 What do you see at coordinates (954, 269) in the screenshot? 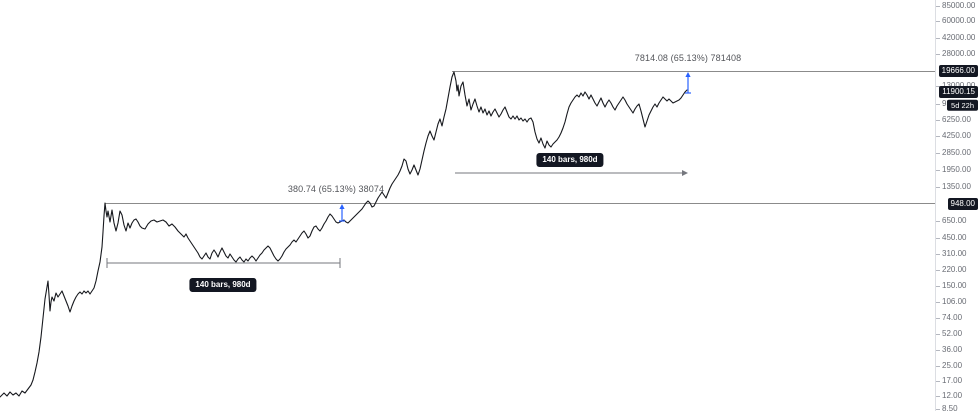
I see `axis-tick-label: 220.00` at bounding box center [954, 269].